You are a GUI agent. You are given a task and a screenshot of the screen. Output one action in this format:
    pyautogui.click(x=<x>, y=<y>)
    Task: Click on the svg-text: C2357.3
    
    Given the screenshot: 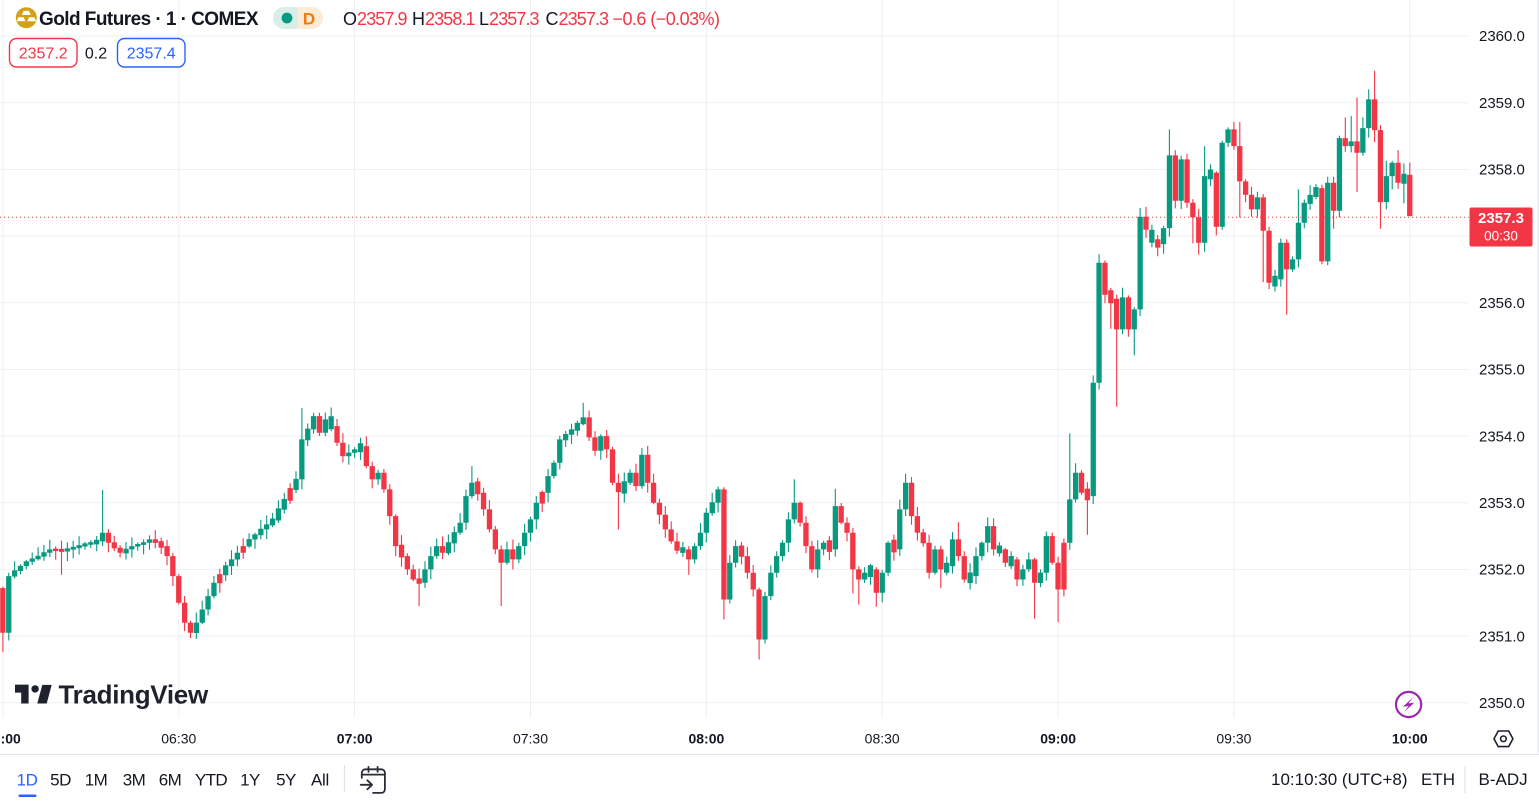 What is the action you would take?
    pyautogui.click(x=578, y=19)
    